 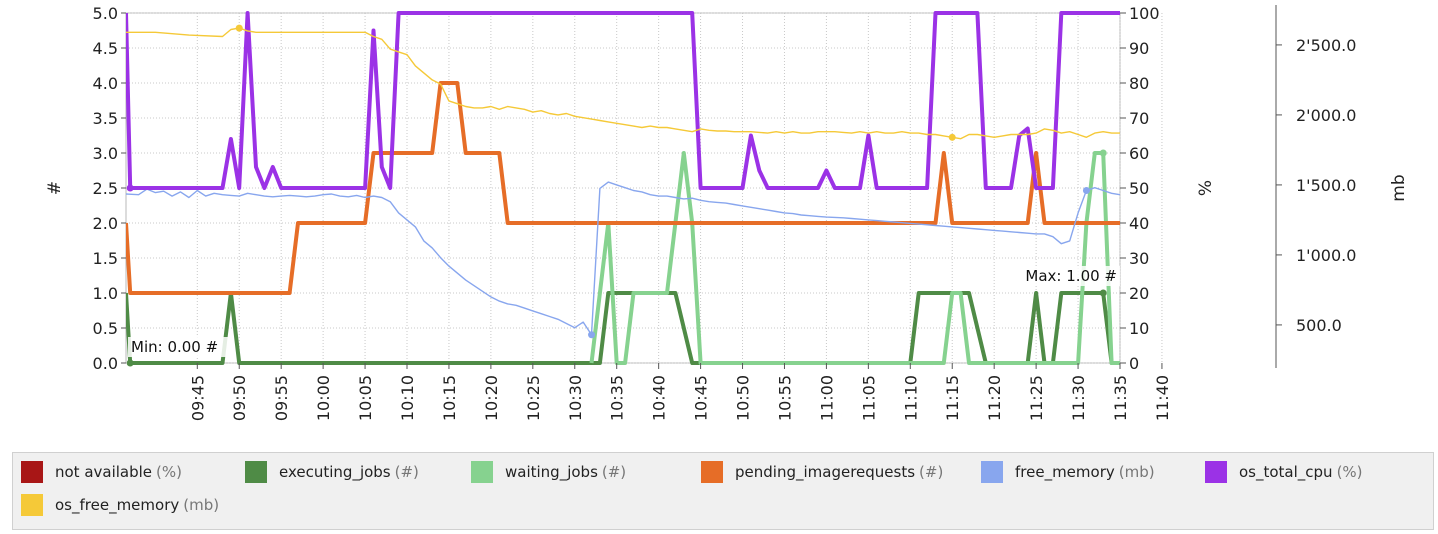 I want to click on left-tick-label: 3.5, so click(x=105, y=118).